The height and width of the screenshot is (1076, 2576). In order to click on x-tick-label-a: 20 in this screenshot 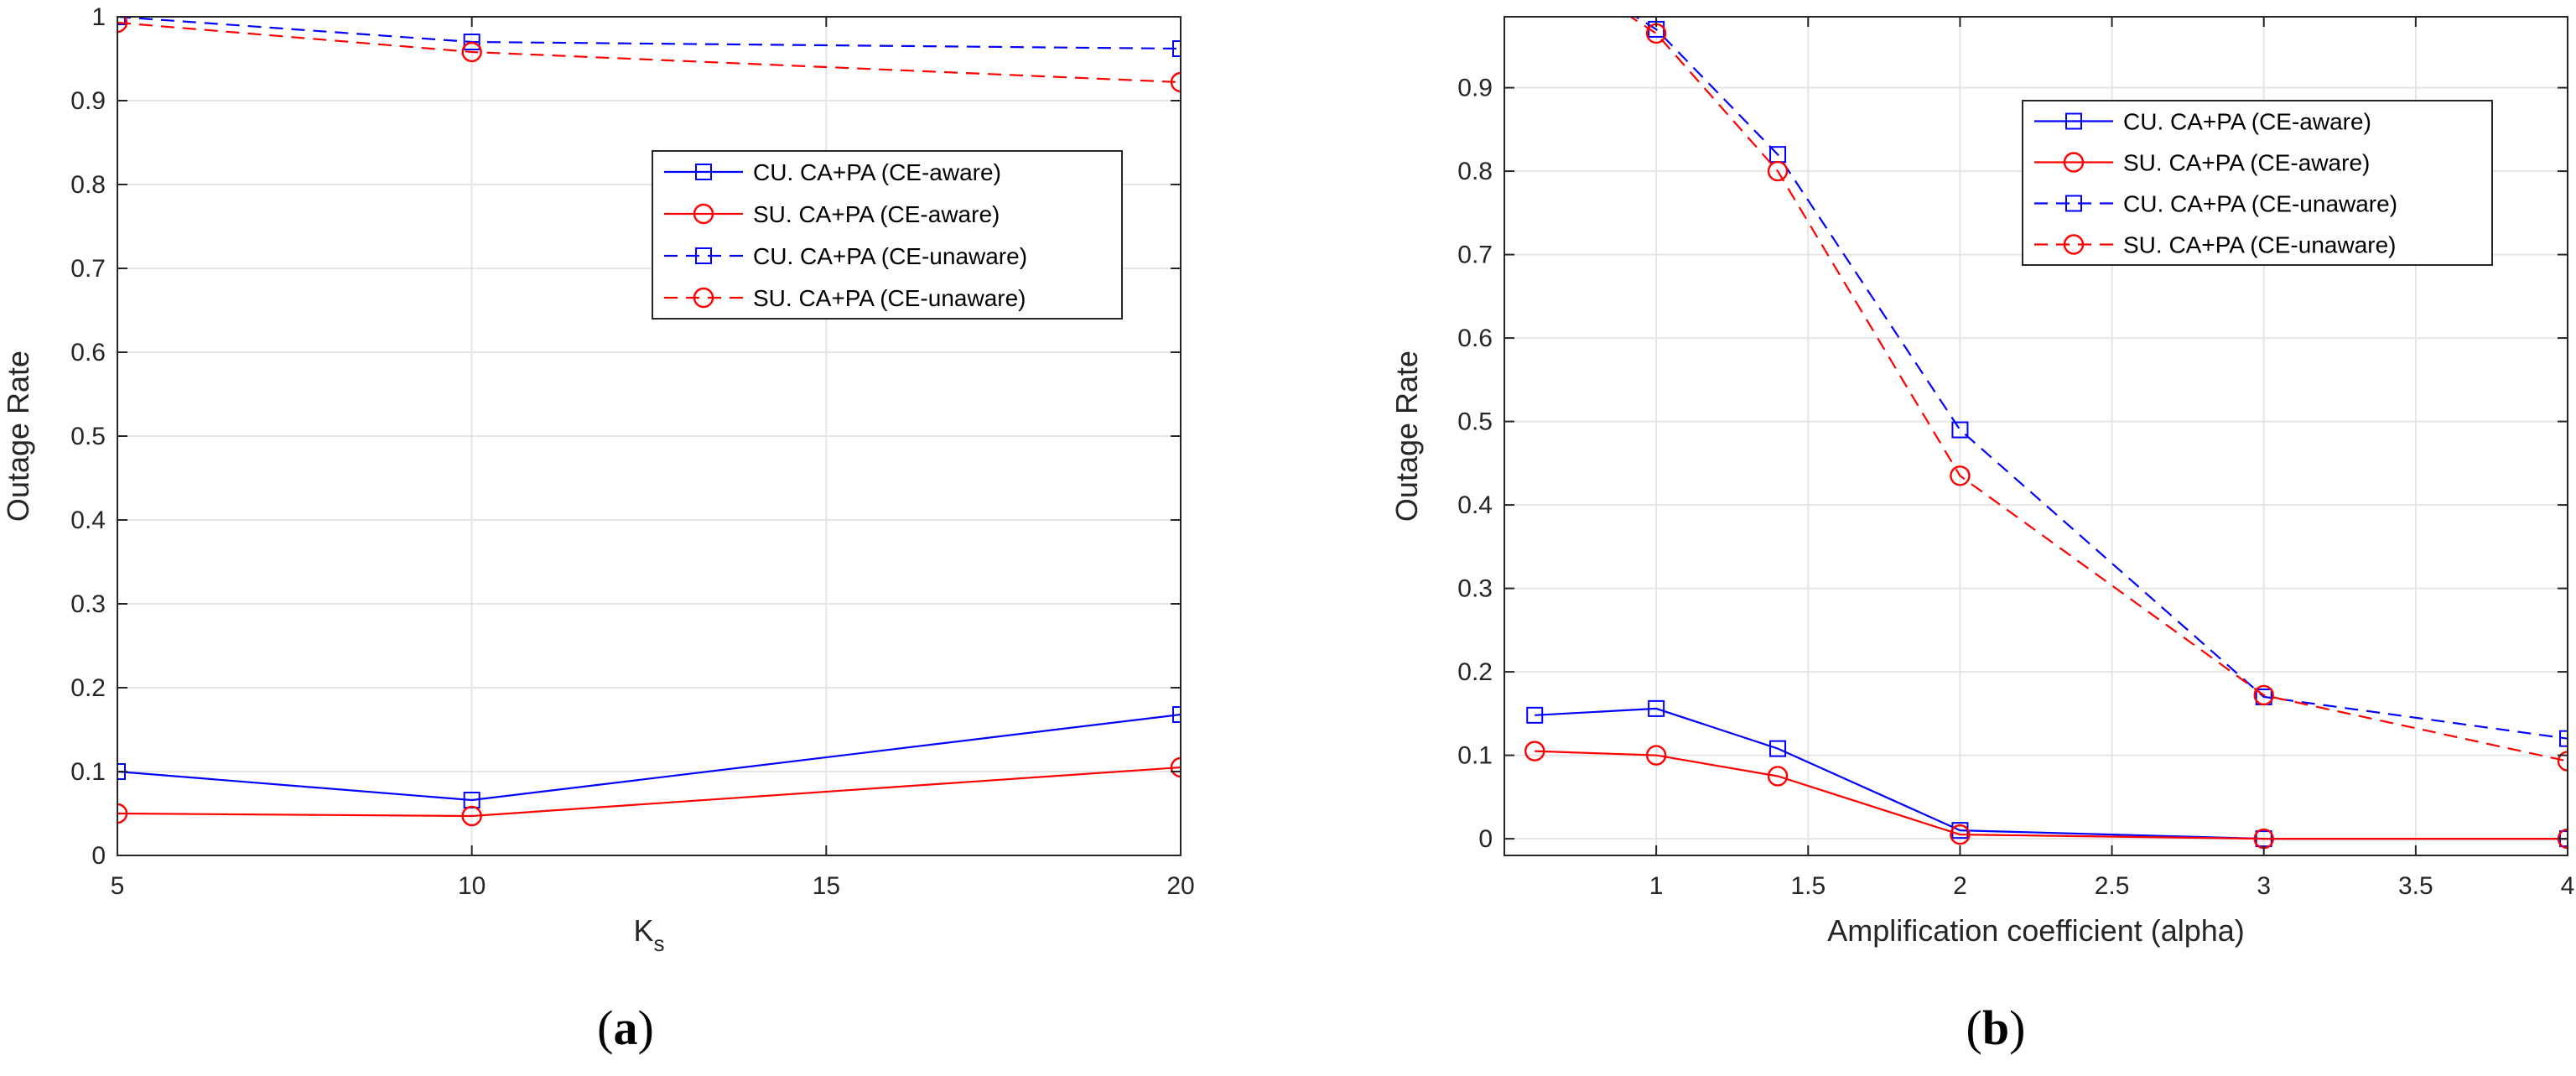, I will do `click(1180, 886)`.